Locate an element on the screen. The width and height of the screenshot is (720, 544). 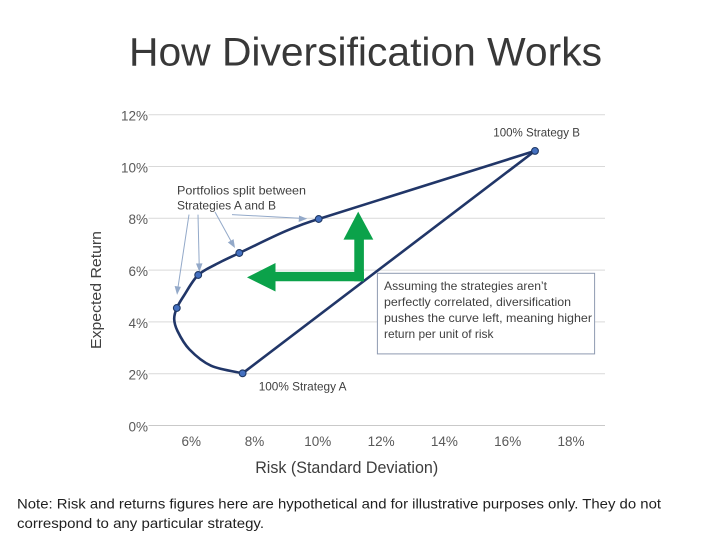
svg-text: 16% is located at coordinates (507, 441).